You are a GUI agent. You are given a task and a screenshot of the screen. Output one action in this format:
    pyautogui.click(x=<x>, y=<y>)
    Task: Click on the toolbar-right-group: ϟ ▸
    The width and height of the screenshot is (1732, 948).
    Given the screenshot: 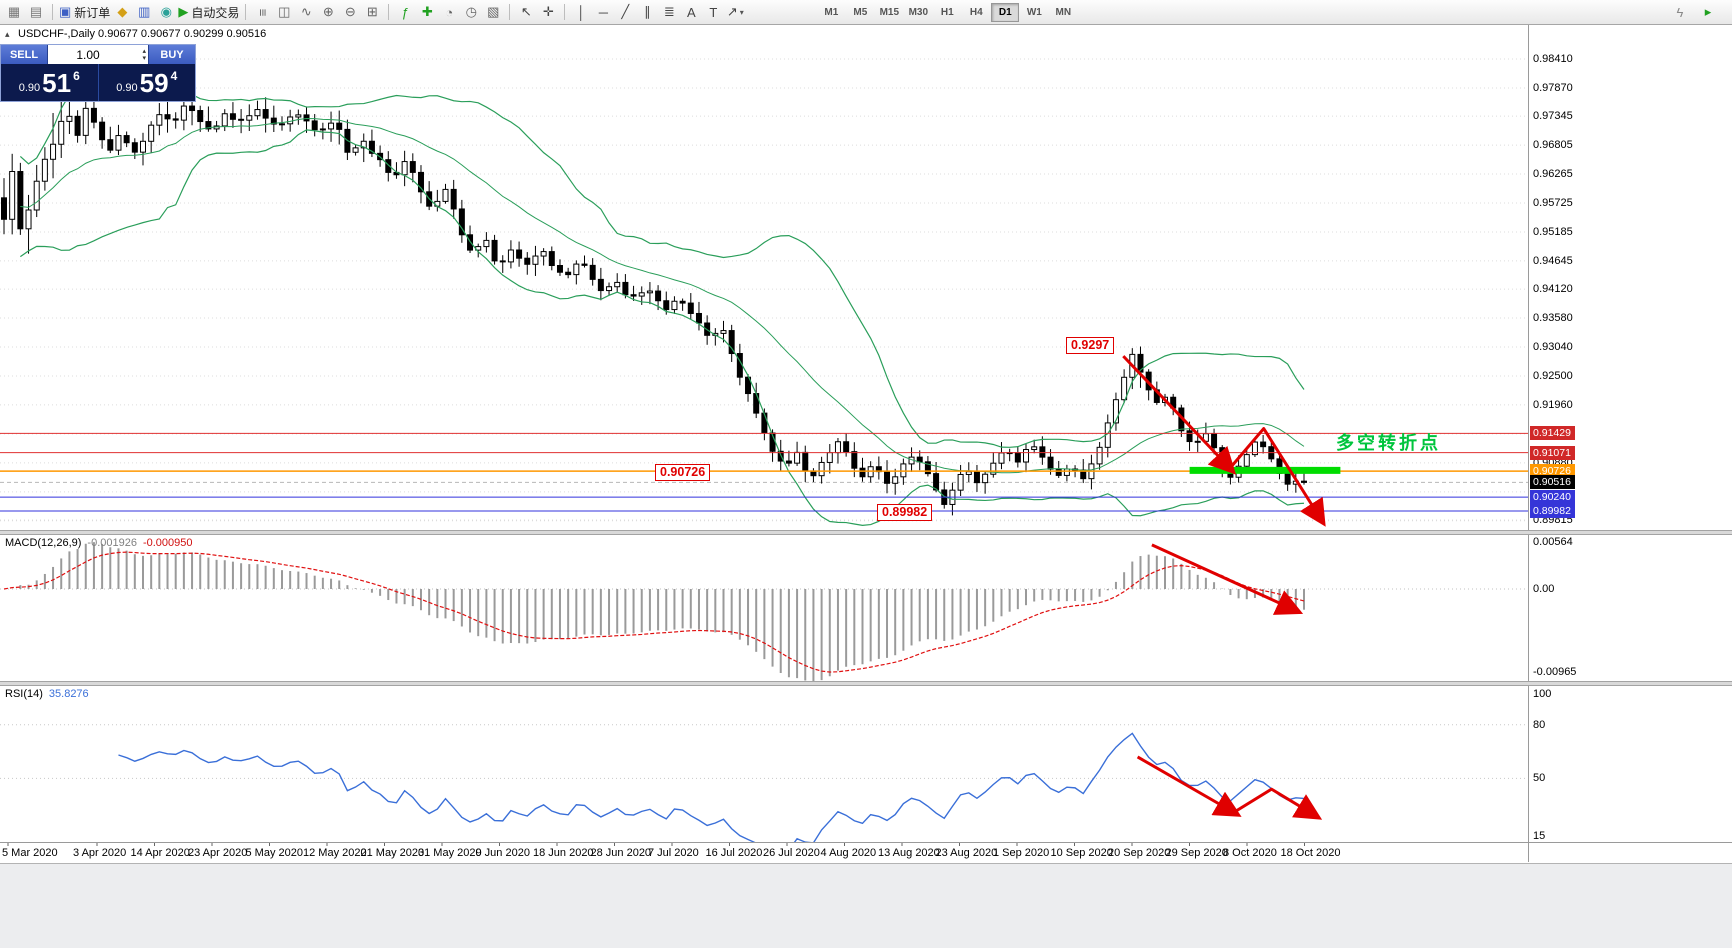 What is the action you would take?
    pyautogui.click(x=1699, y=12)
    